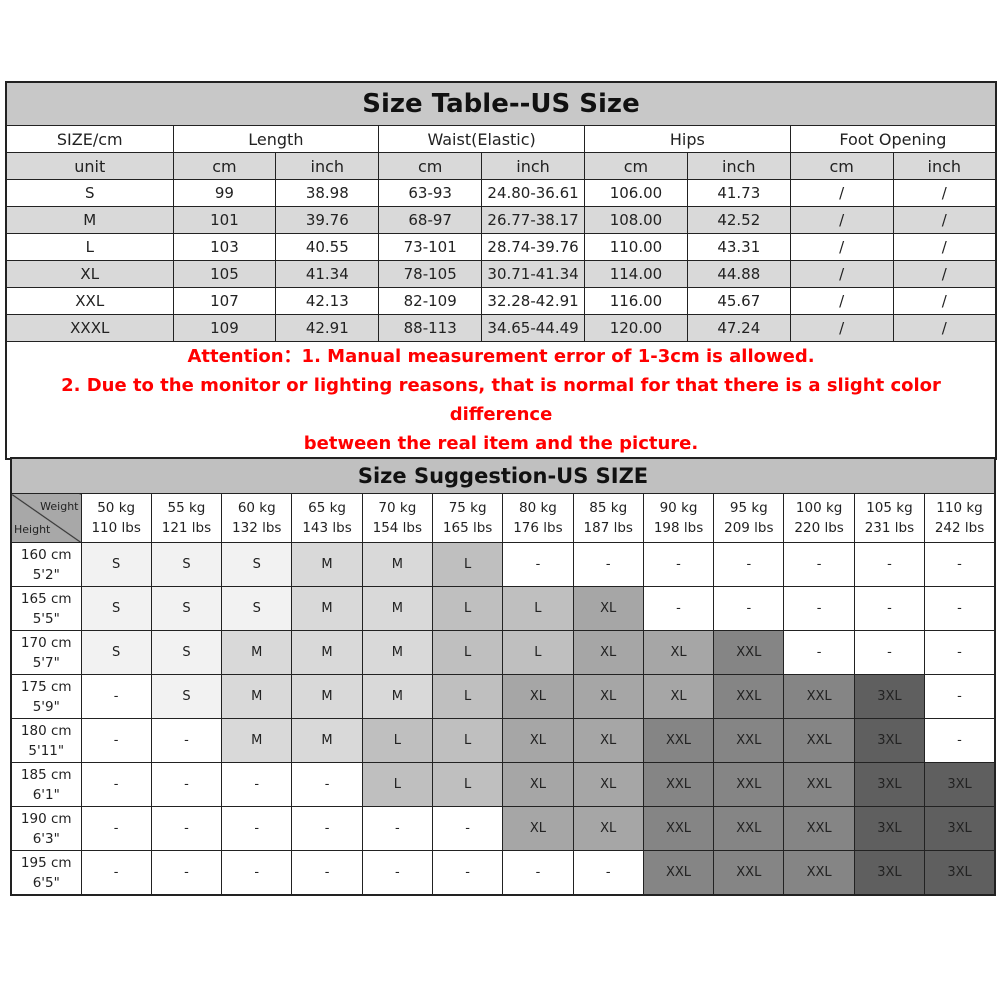 This screenshot has height=1000, width=1000. What do you see at coordinates (46, 598) in the screenshot?
I see `height-cm: 165 cm` at bounding box center [46, 598].